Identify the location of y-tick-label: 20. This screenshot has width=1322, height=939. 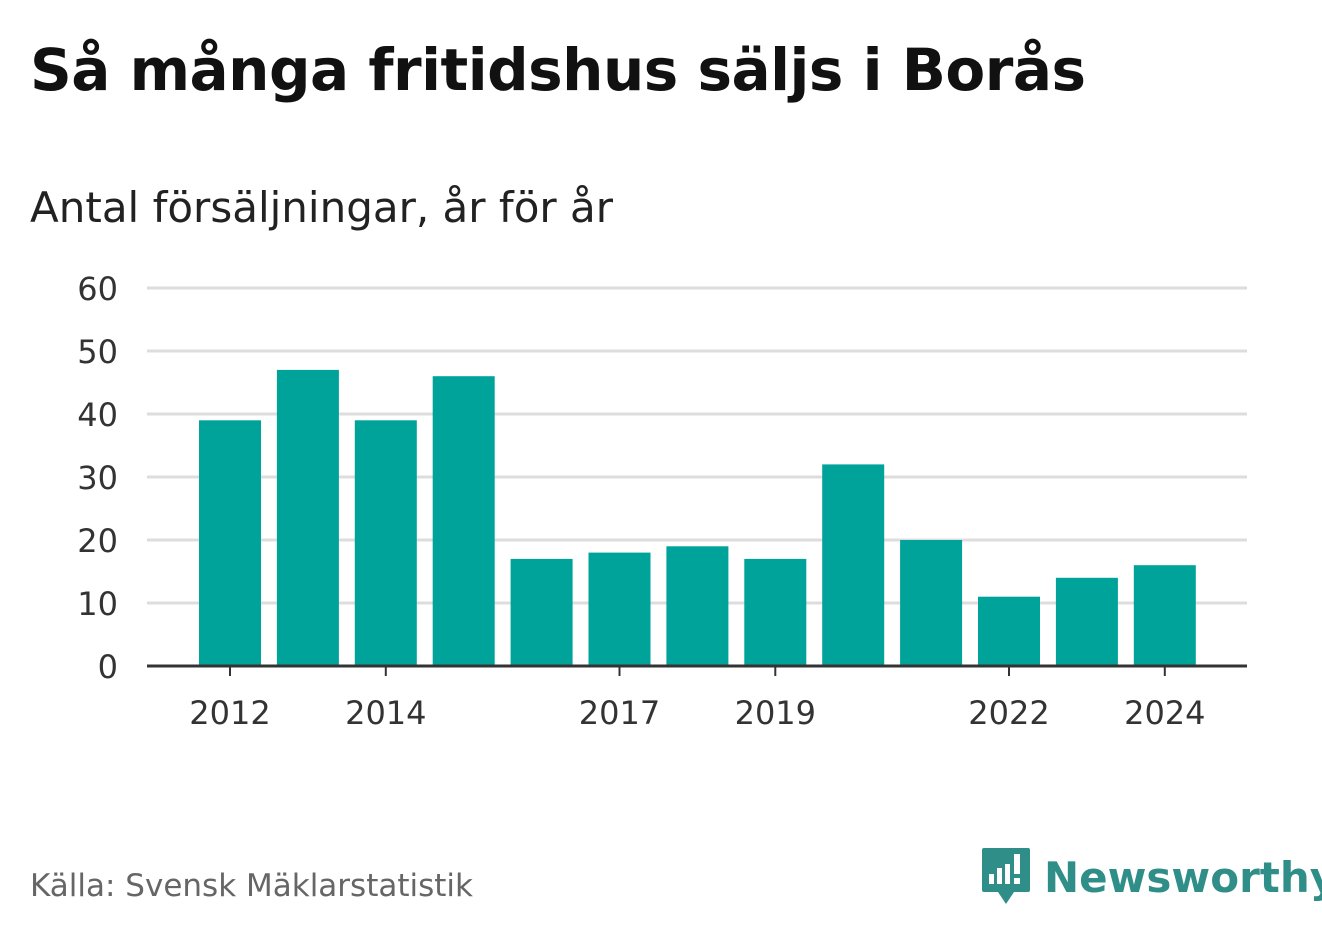
(97, 541).